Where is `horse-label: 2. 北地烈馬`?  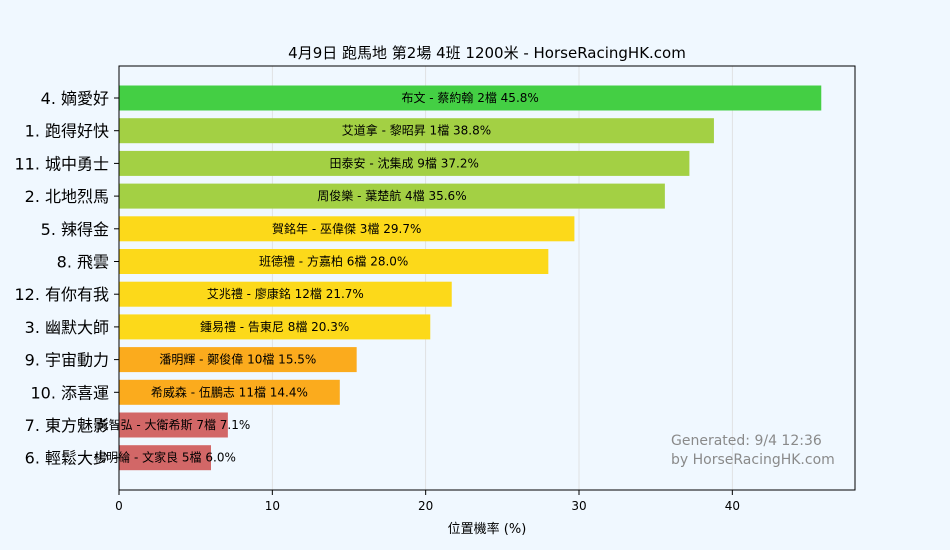
horse-label: 2. 北地烈馬 is located at coordinates (67, 196).